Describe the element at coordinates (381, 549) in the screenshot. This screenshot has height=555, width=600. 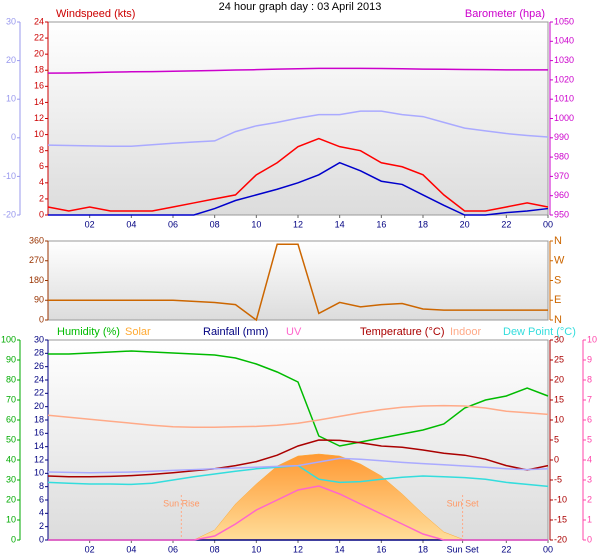
I see `x-tick-label: 16` at that location.